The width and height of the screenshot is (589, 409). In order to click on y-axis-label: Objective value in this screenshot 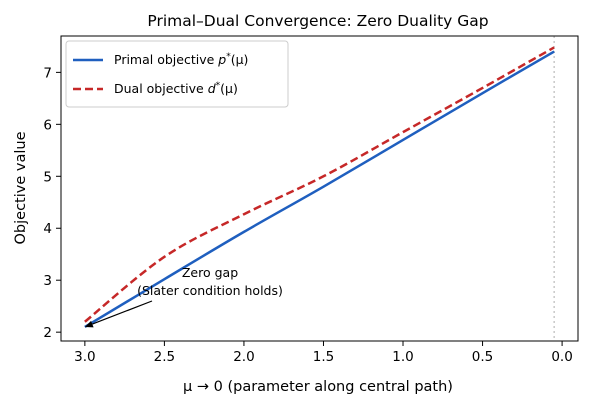, I will do `click(21, 187)`.